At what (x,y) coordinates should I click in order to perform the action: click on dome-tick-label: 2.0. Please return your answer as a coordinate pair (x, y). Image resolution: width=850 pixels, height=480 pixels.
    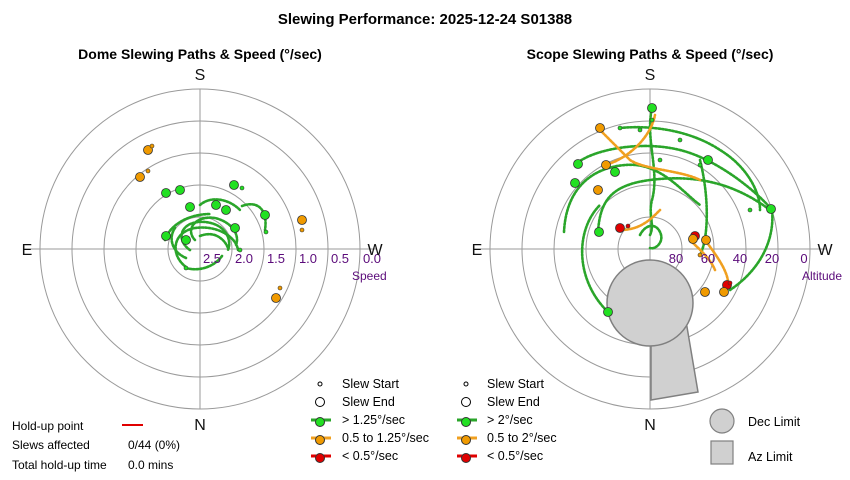
    Looking at the image, I should click on (244, 258).